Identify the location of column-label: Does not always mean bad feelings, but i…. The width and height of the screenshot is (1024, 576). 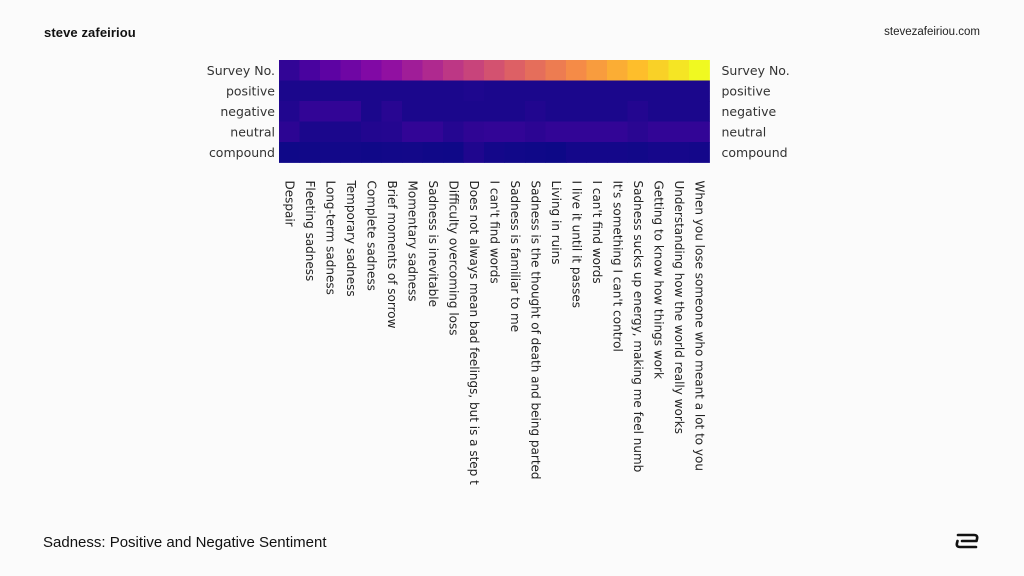
(474, 333).